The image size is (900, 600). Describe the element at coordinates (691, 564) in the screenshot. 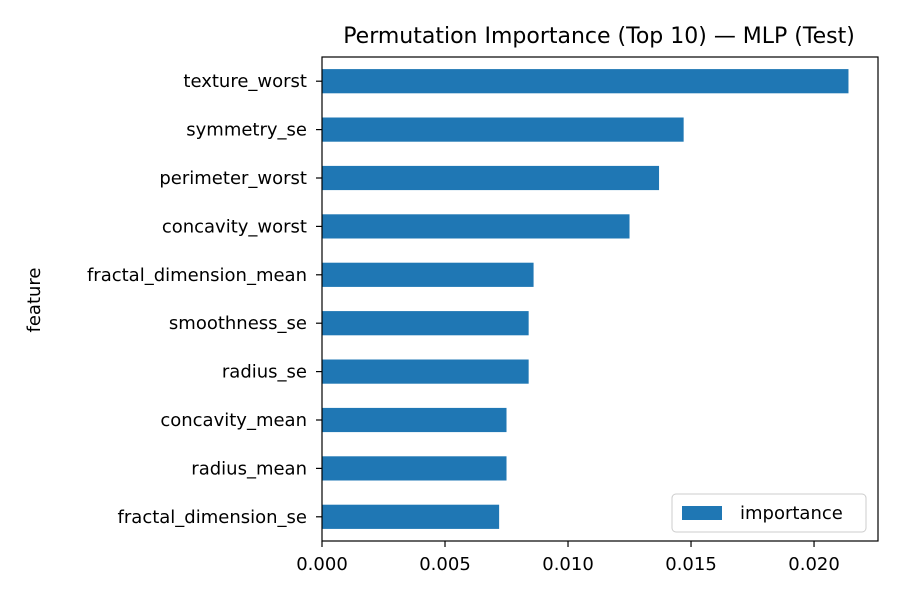

I see `x-tick-label: 0.015` at that location.